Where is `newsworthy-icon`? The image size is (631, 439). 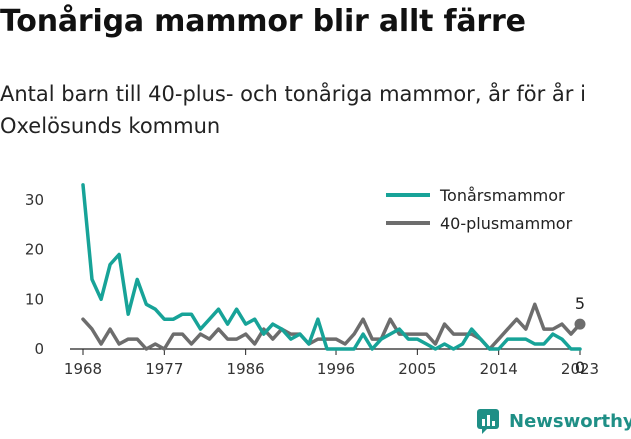 newsworthy-icon is located at coordinates (488, 421).